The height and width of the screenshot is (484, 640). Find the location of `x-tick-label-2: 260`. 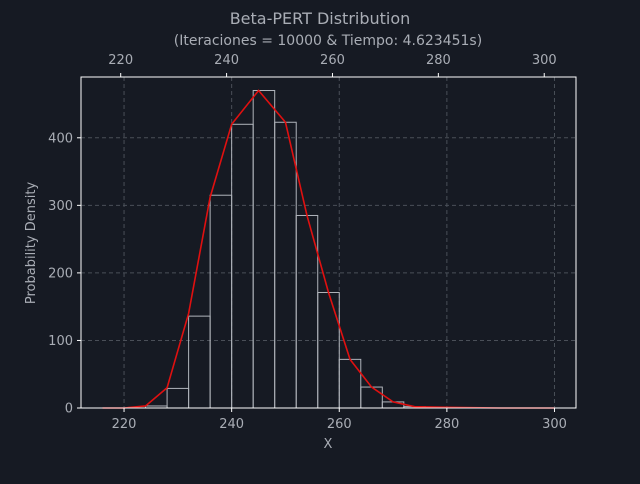

x-tick-label-2: 260 is located at coordinates (339, 424).